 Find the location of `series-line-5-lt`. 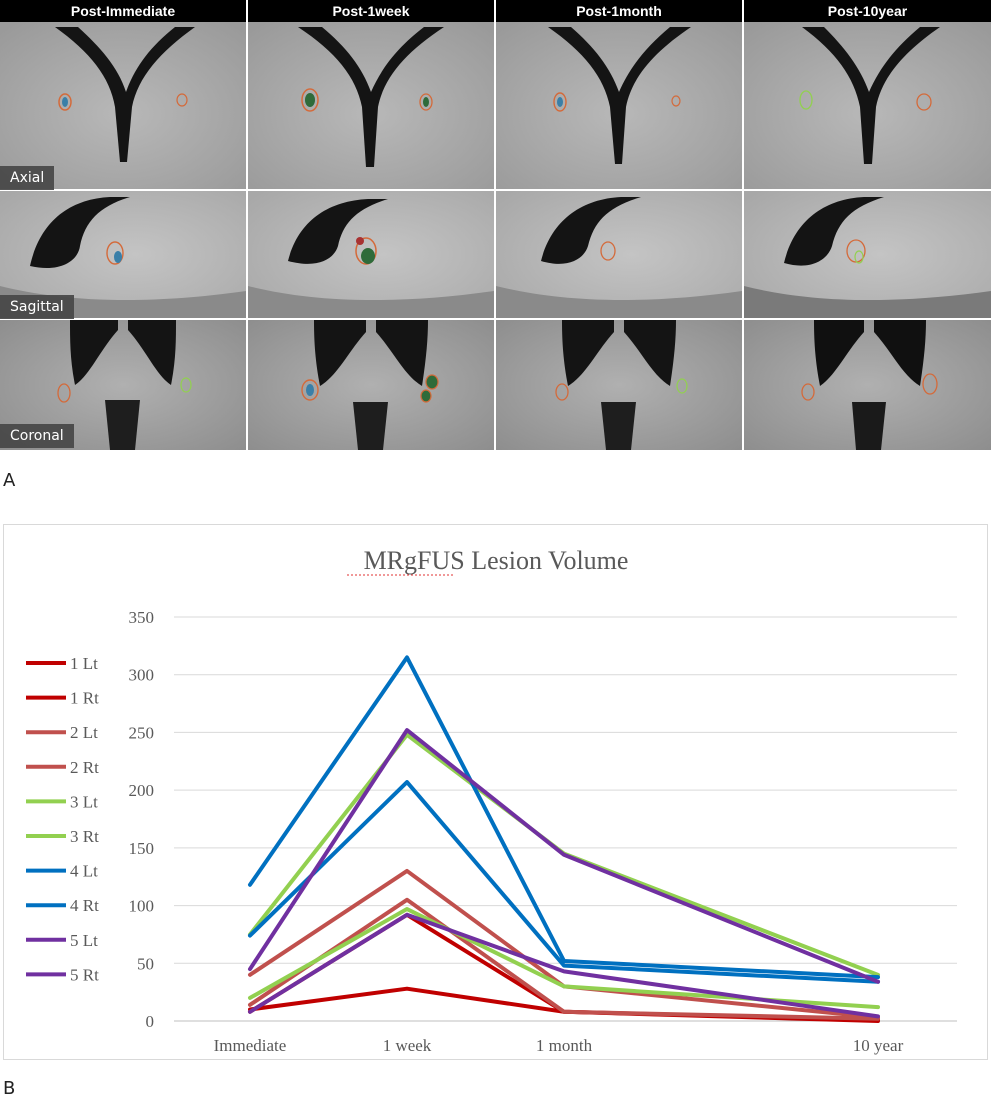

series-line-5-lt is located at coordinates (564, 856).